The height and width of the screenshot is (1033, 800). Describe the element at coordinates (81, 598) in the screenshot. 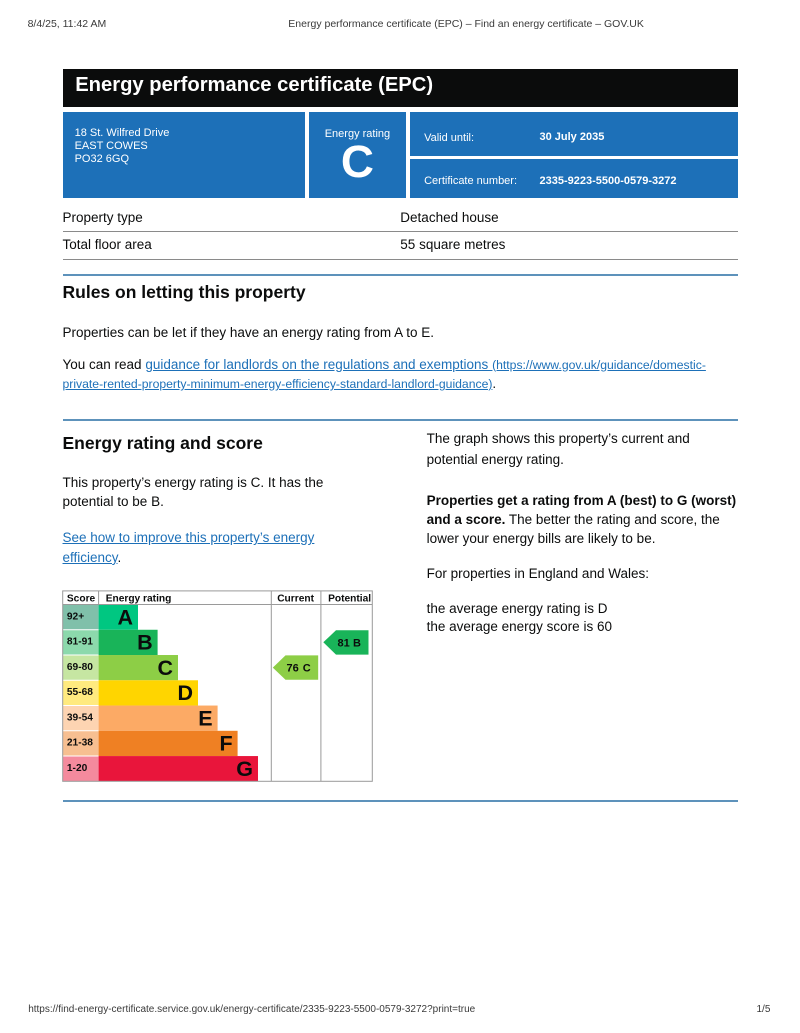

I see `svg-text: Score` at that location.